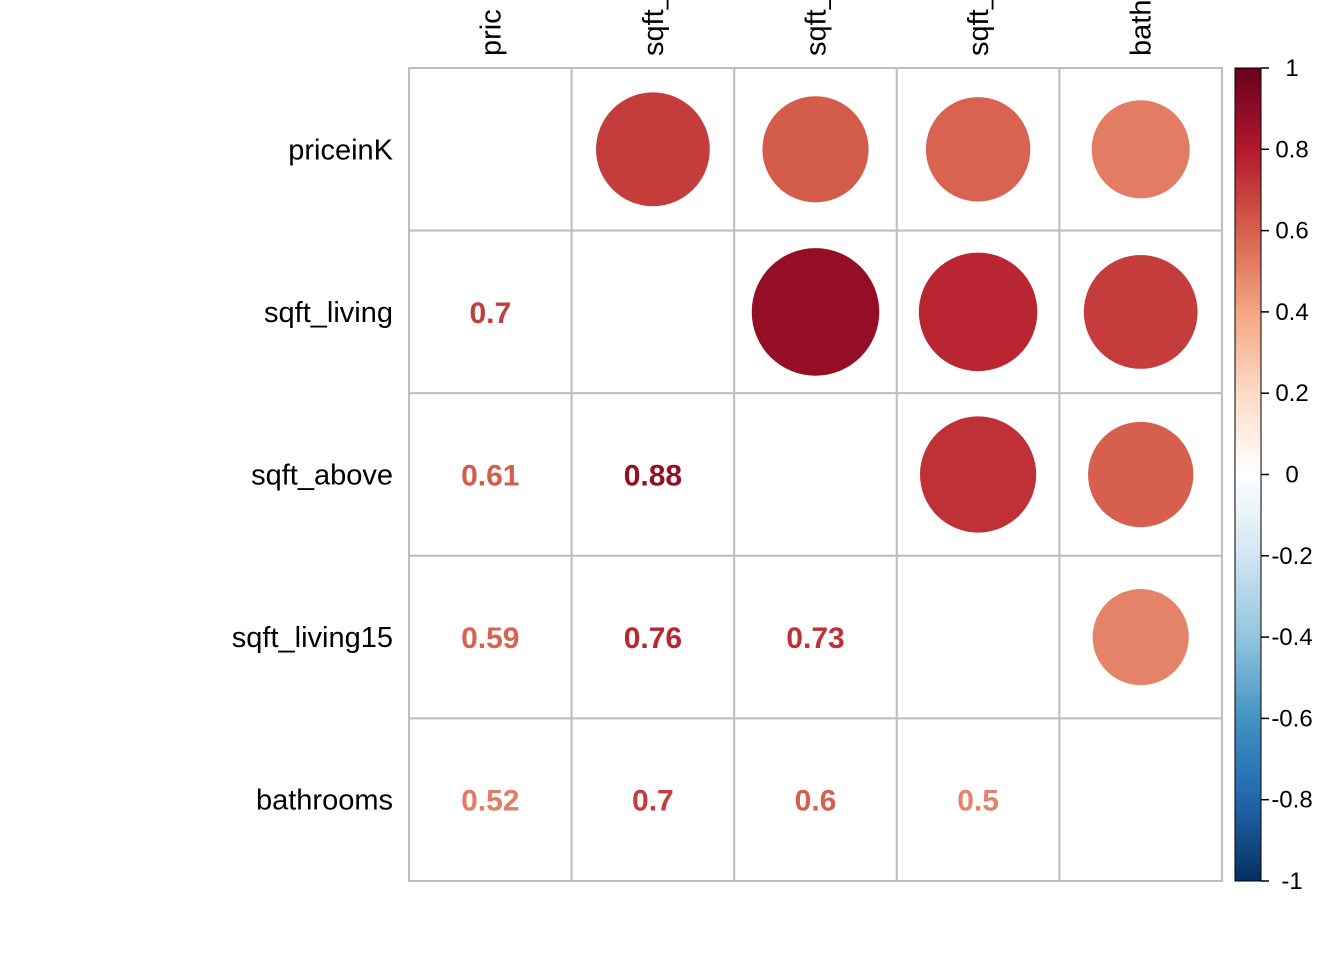 This screenshot has width=1344, height=960. What do you see at coordinates (490, 476) in the screenshot?
I see `correlation-value-label: 0.61` at bounding box center [490, 476].